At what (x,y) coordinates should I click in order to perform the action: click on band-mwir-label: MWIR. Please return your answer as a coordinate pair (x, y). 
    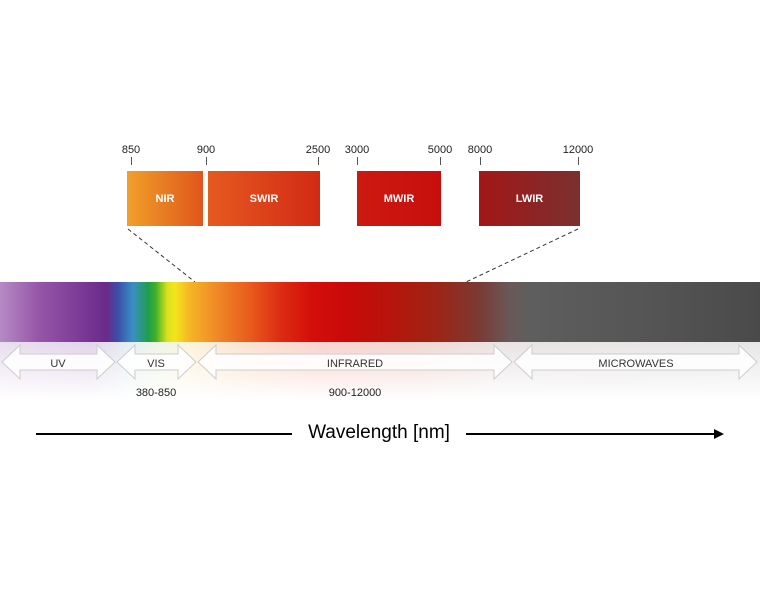
    Looking at the image, I should click on (399, 198).